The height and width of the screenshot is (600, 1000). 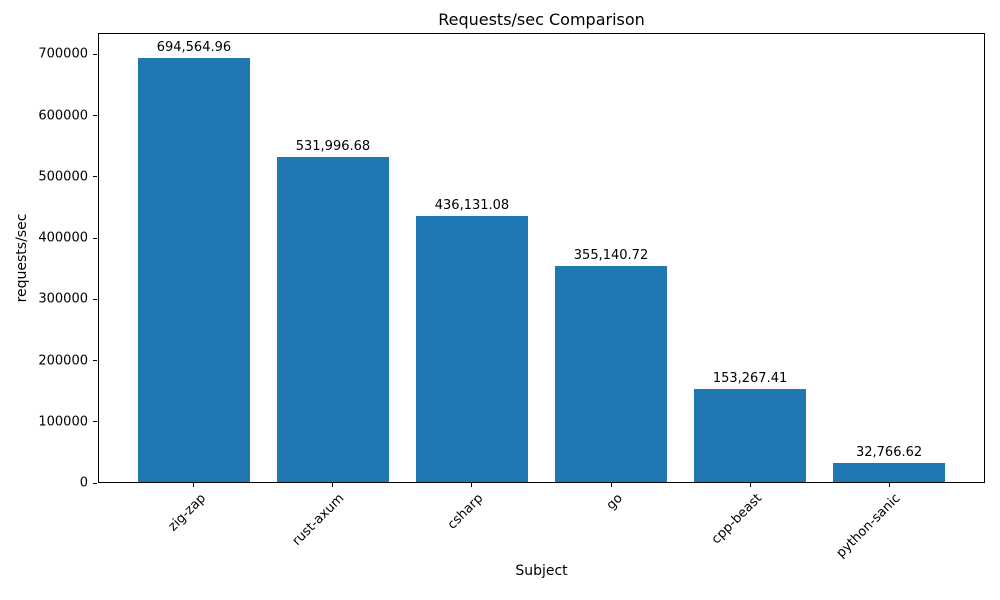 What do you see at coordinates (83, 483) in the screenshot?
I see `y-tick-label: 0` at bounding box center [83, 483].